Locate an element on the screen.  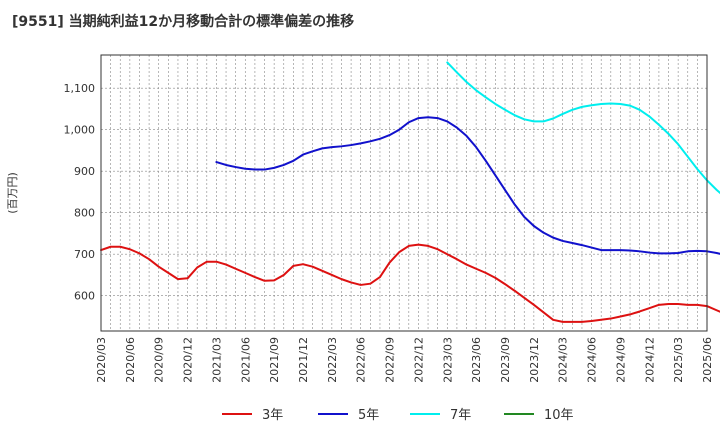
x-tick-label: 2022/12 is located at coordinates (418, 360).